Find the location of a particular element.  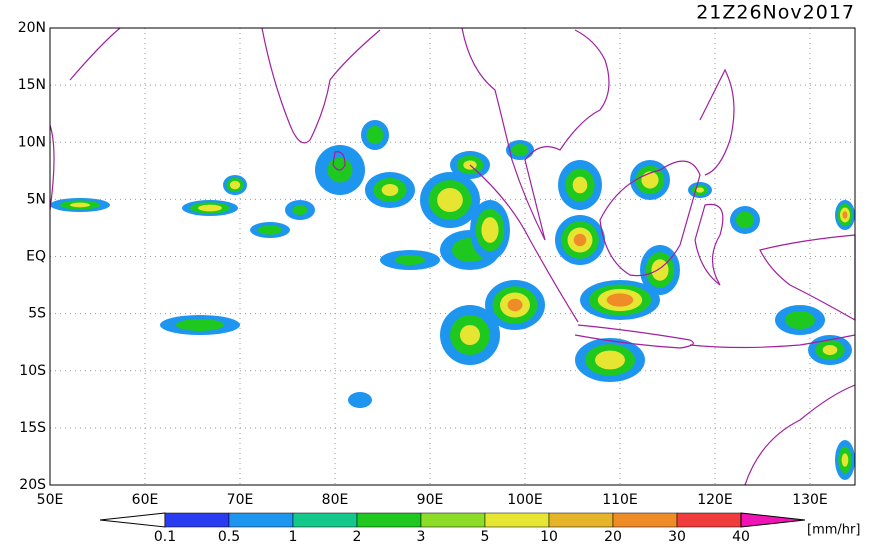

colorbar-label: 30 is located at coordinates (677, 536).